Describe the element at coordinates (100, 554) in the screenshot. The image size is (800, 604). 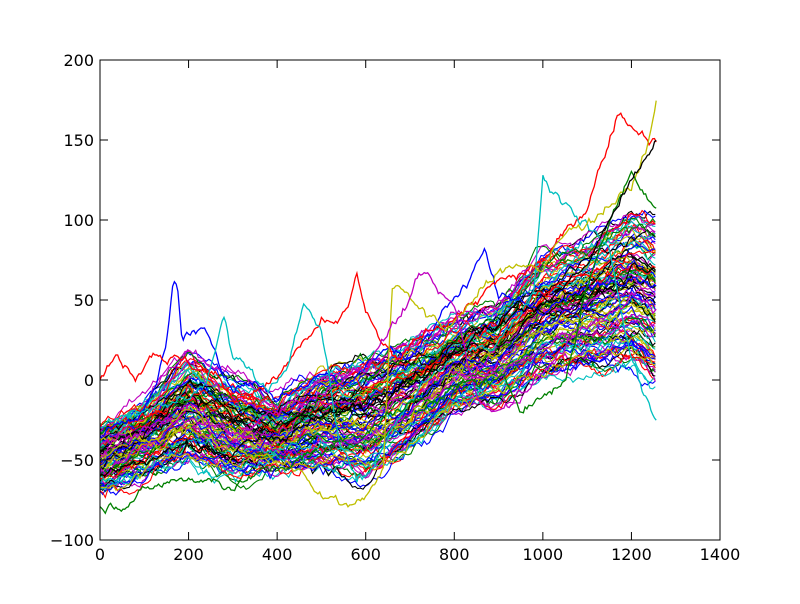
I see `x-tick-label: 0` at that location.